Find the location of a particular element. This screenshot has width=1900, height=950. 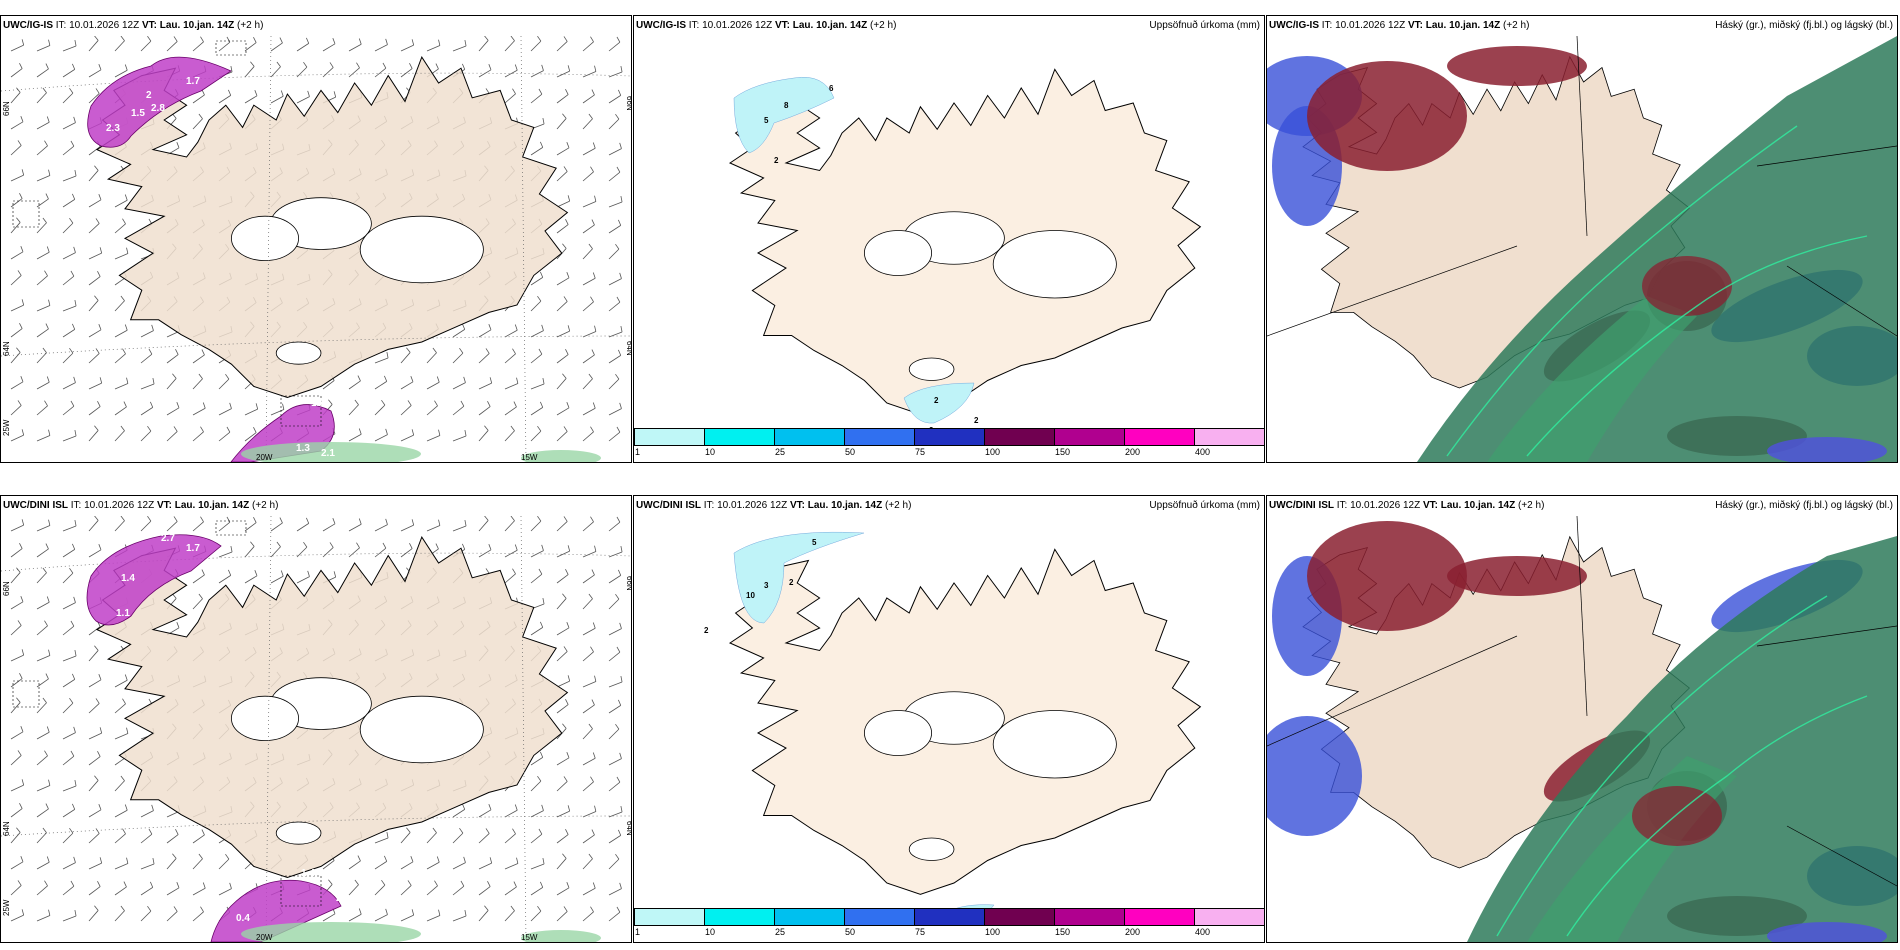

wind-value-label: 1.0 is located at coordinates (318, 403).